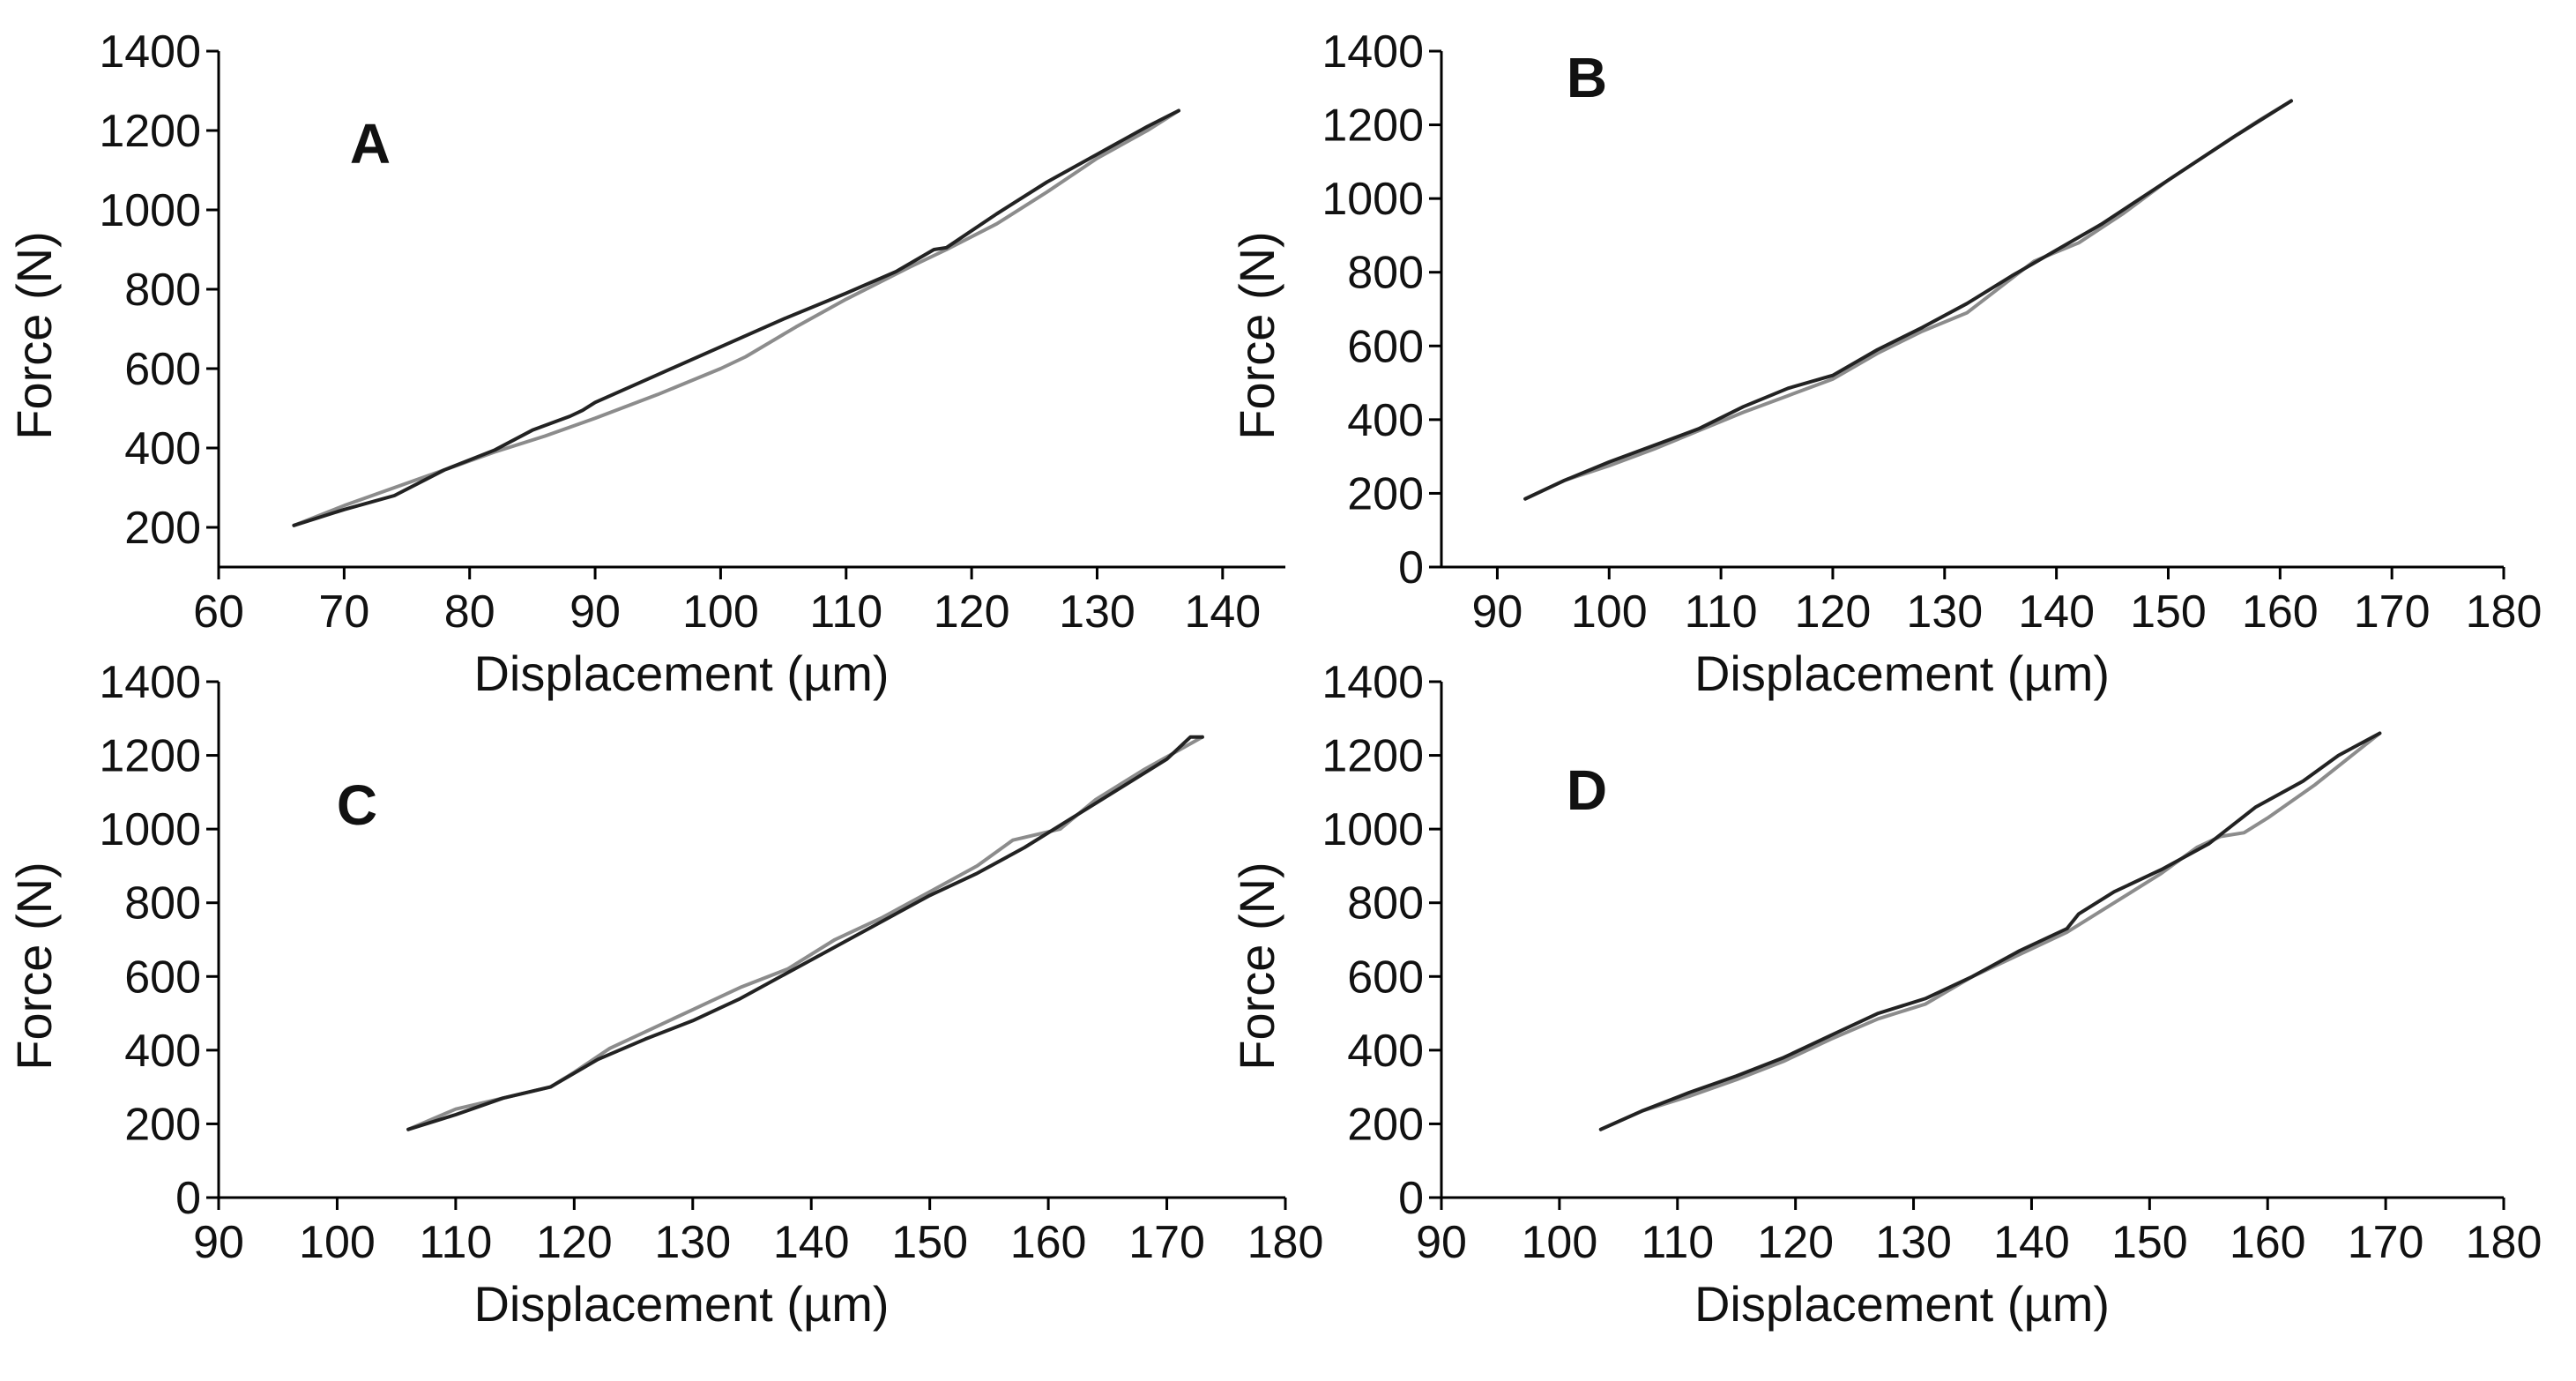  What do you see at coordinates (1587, 790) in the screenshot?
I see `panel-label: D` at bounding box center [1587, 790].